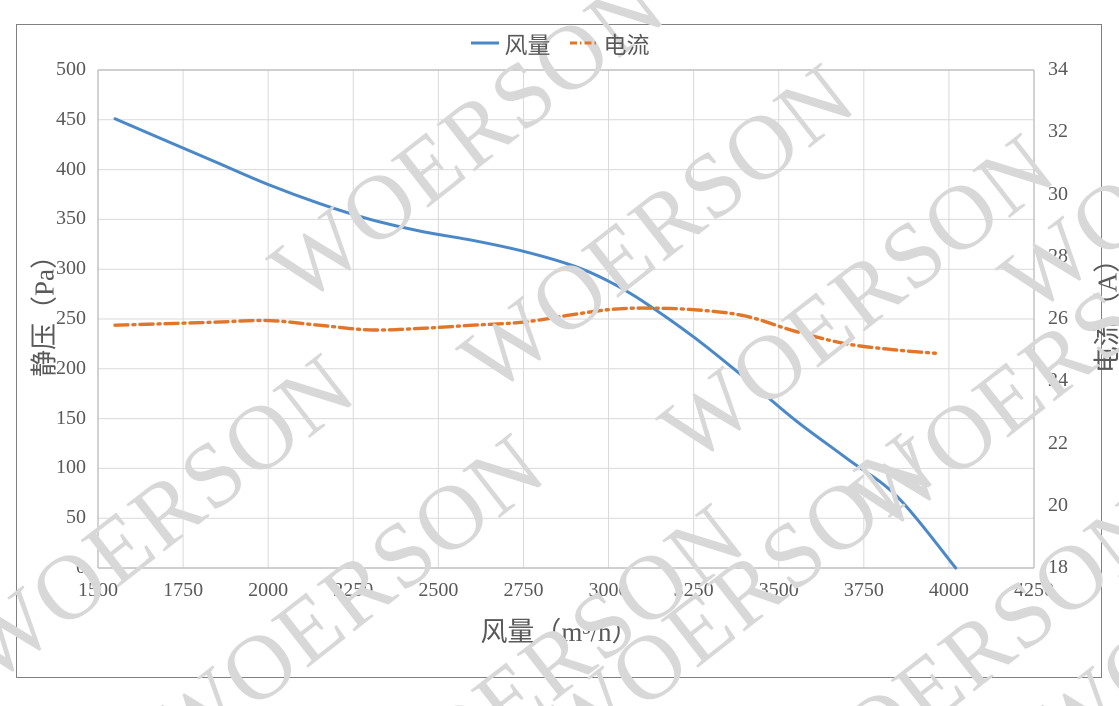  Describe the element at coordinates (98, 590) in the screenshot. I see `x-axis-tick-label: 1500` at that location.